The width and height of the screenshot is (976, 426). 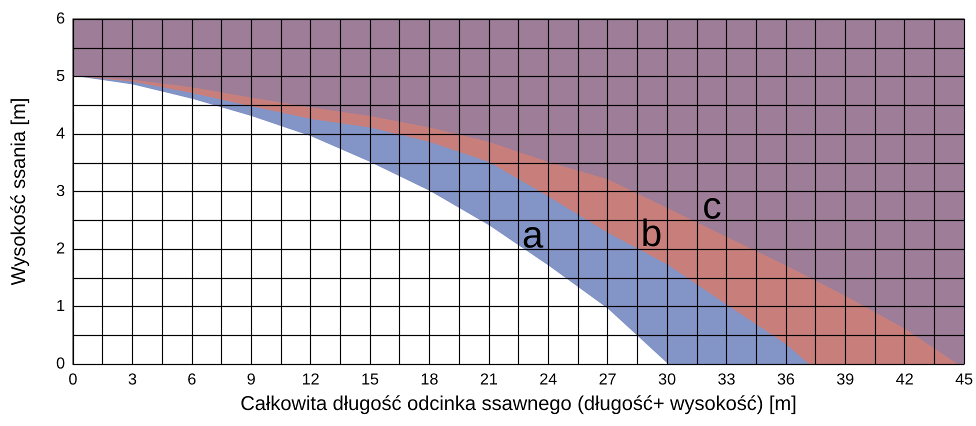 What do you see at coordinates (19, 192) in the screenshot?
I see `y-axis-title: Wysokość ssania [m]` at bounding box center [19, 192].